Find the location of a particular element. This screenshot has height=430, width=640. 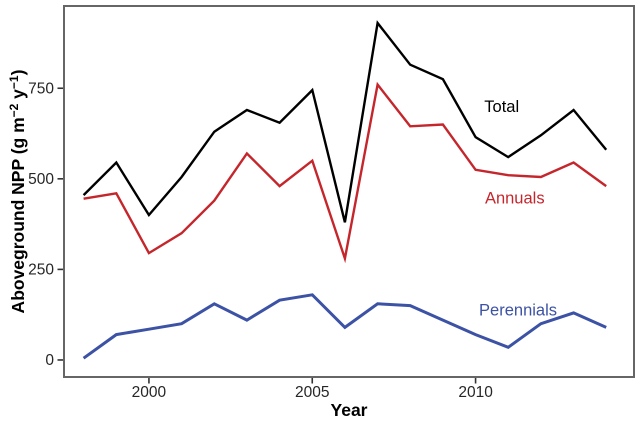

y-axis-title-text: Aboveground NPP (g m is located at coordinates (18, 215).